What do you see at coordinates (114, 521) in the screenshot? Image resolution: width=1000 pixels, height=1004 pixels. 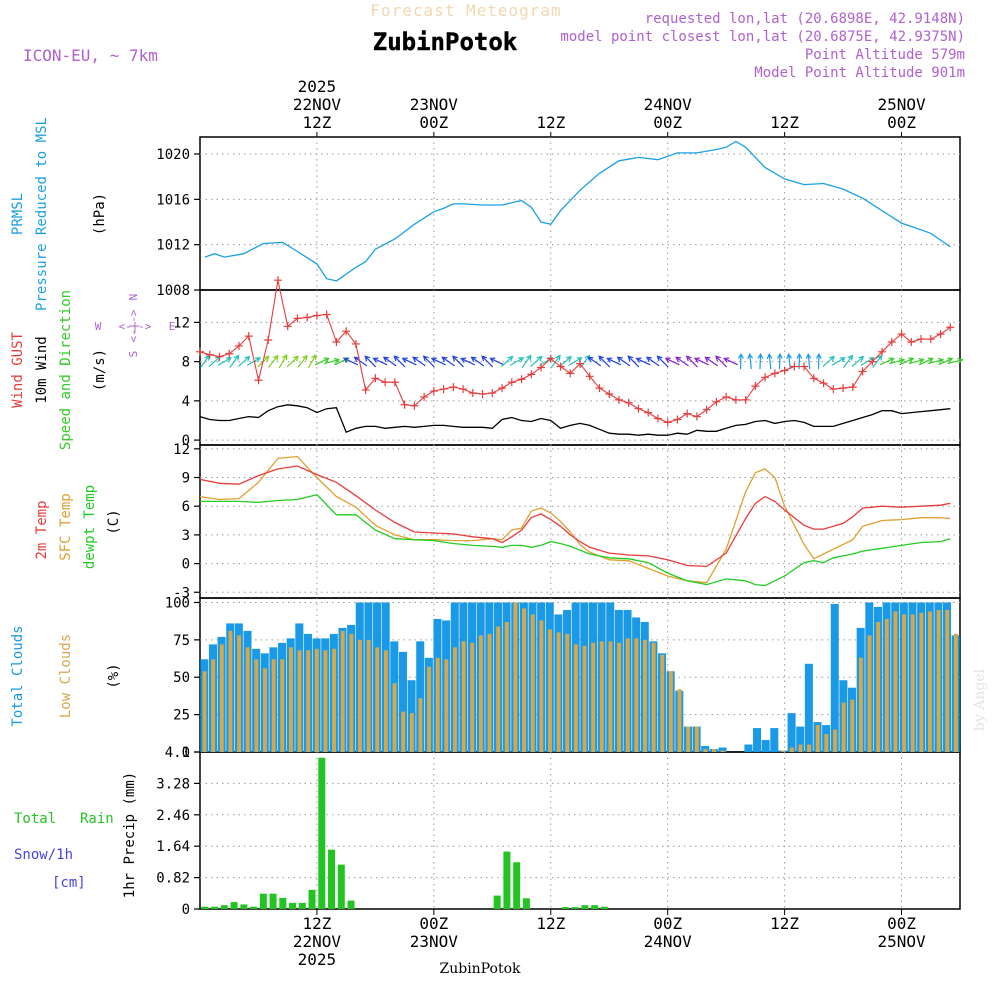 I see `temp-label-unit: (C)` at bounding box center [114, 521].